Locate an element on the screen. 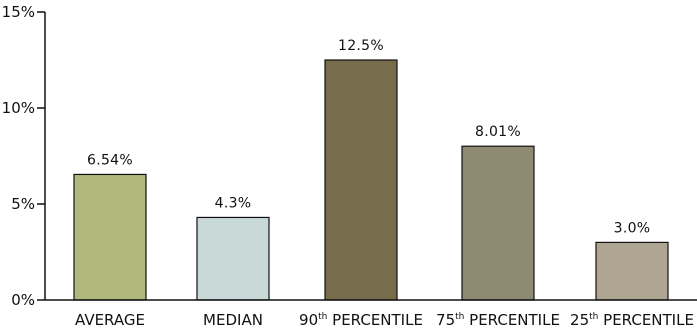  category-label: 90th PERCENTILE is located at coordinates (361, 320).